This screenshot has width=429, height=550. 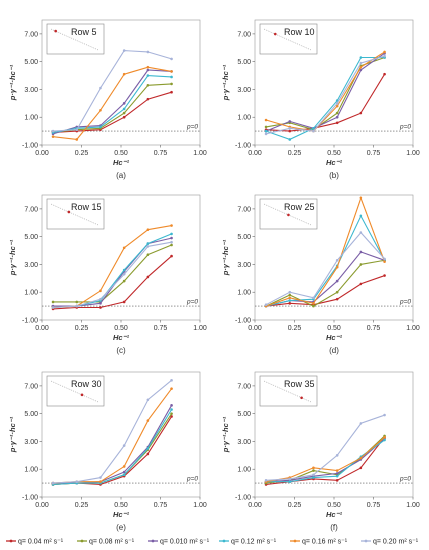 I want to click on panel-title: Row 5, so click(x=84, y=32).